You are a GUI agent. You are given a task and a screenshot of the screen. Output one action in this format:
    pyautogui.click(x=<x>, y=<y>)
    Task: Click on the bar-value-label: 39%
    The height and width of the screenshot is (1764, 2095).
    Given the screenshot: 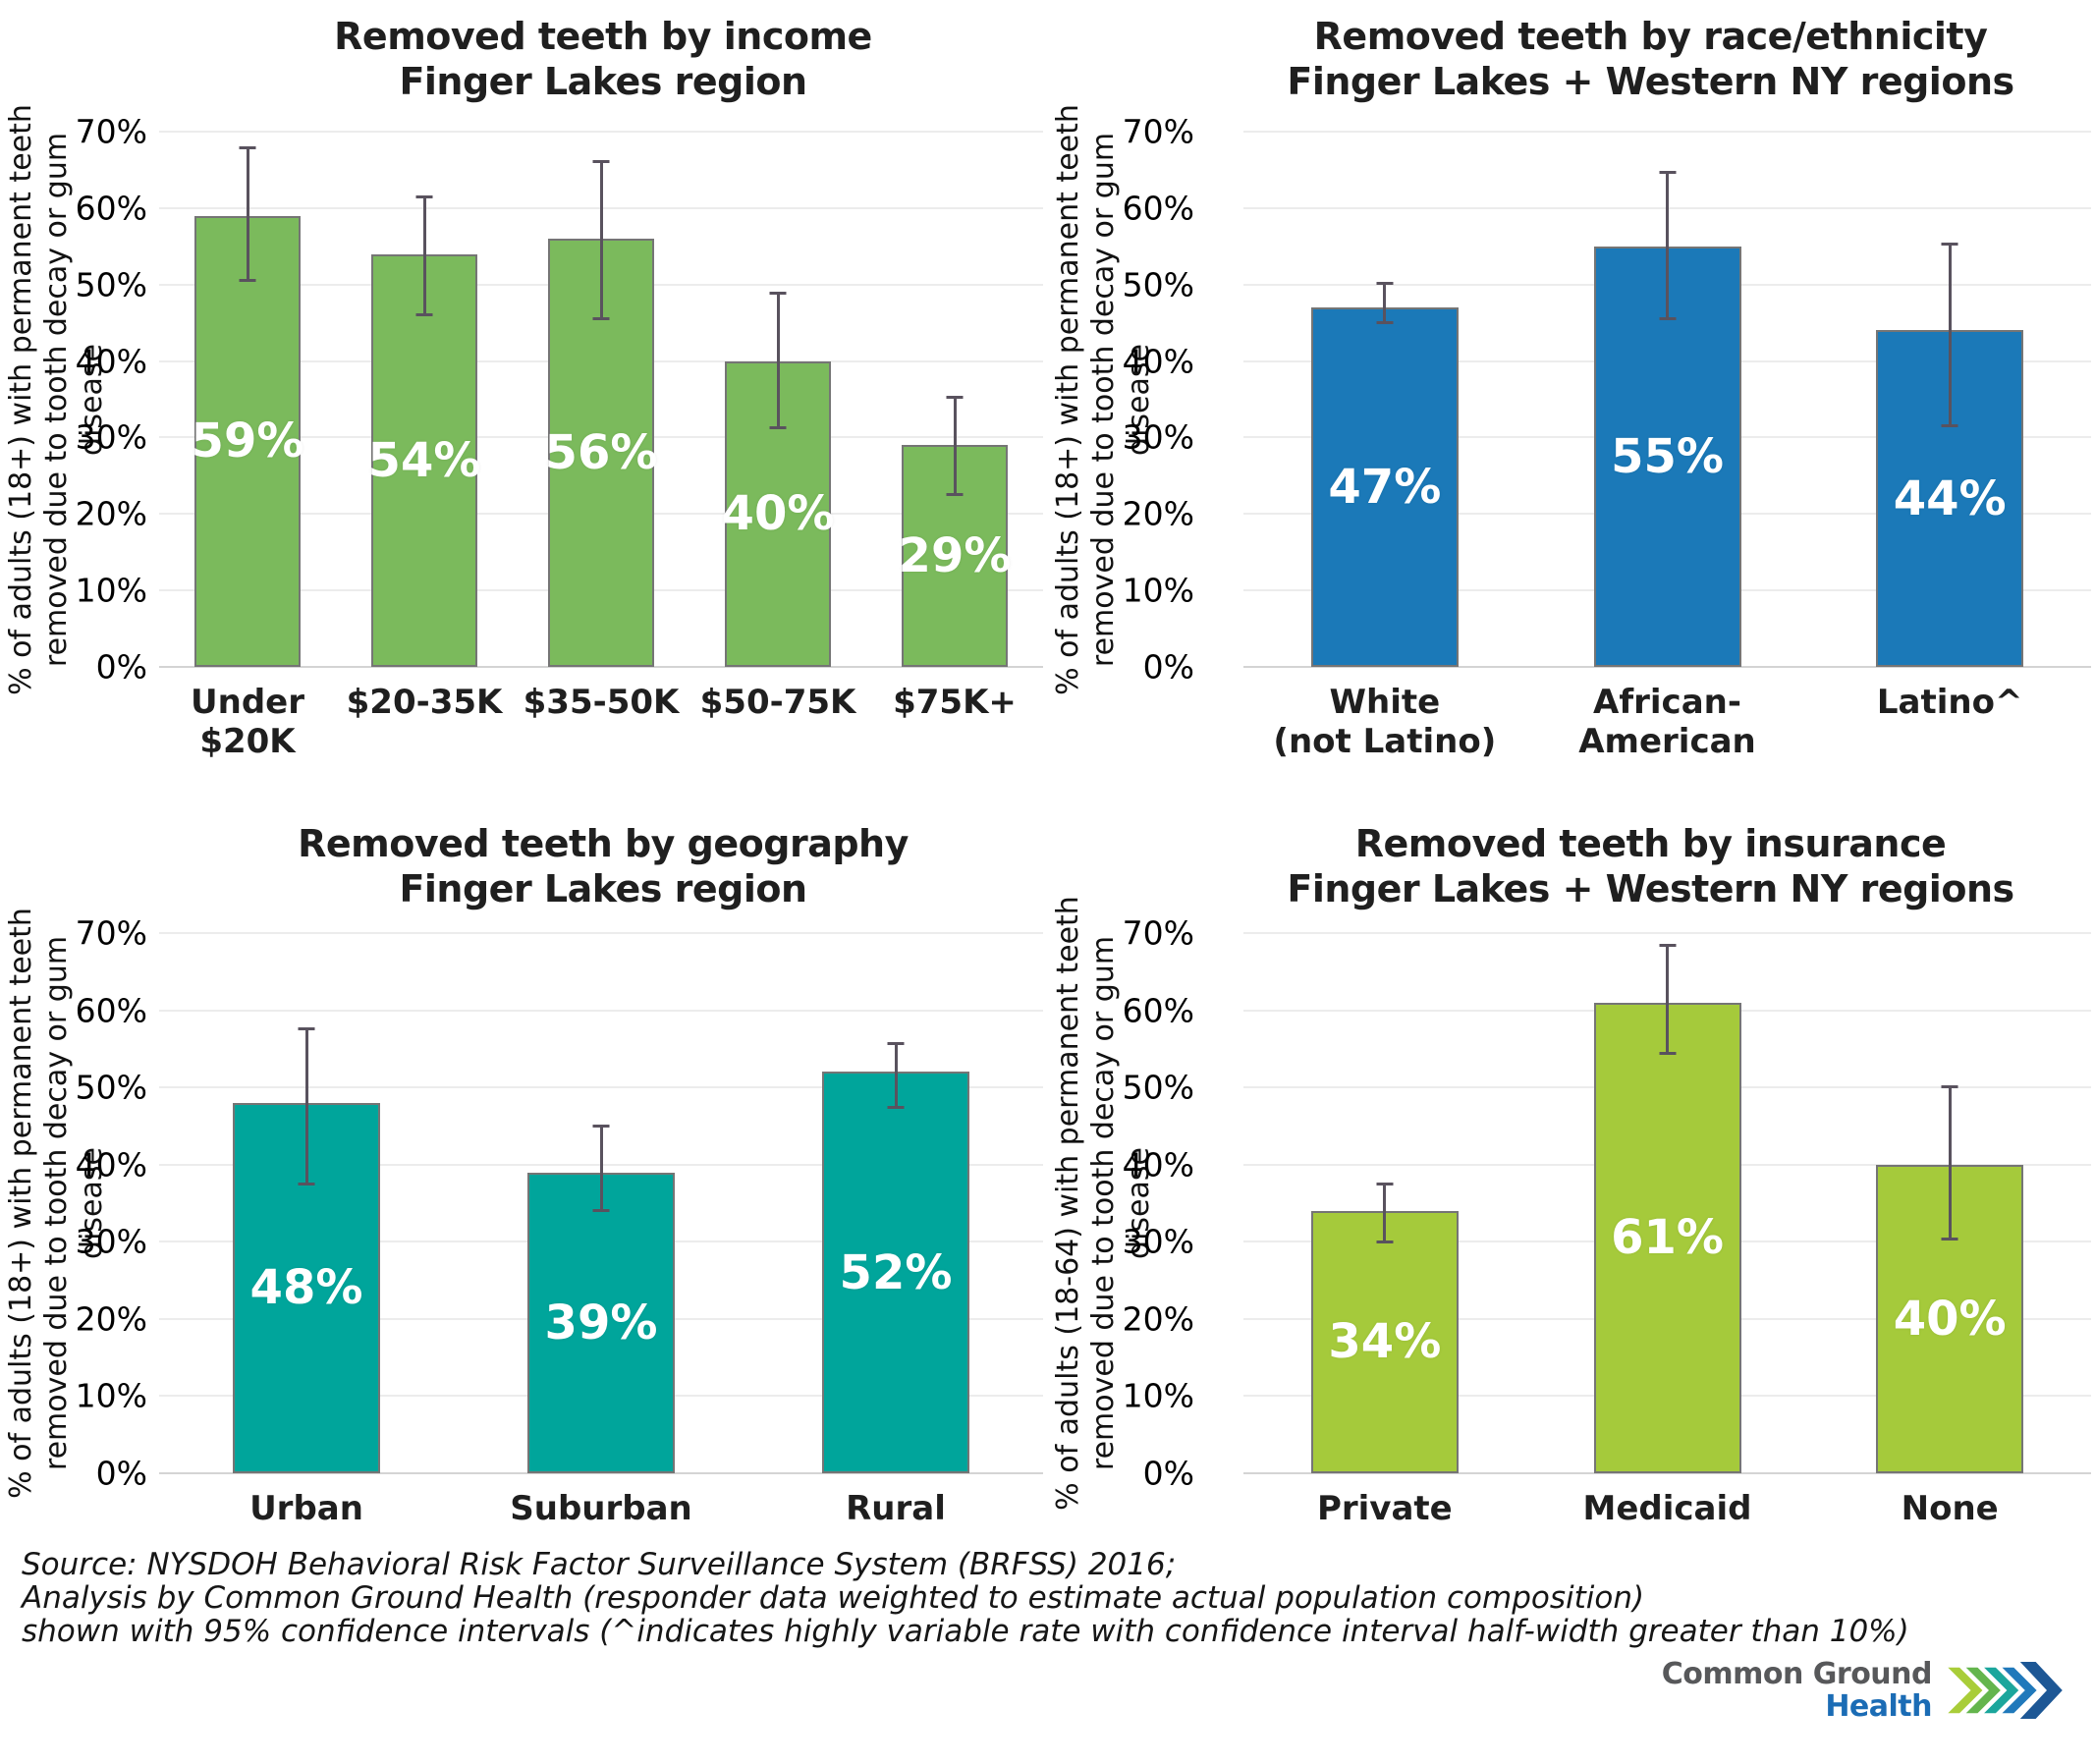 What is the action you would take?
    pyautogui.click(x=601, y=1323)
    